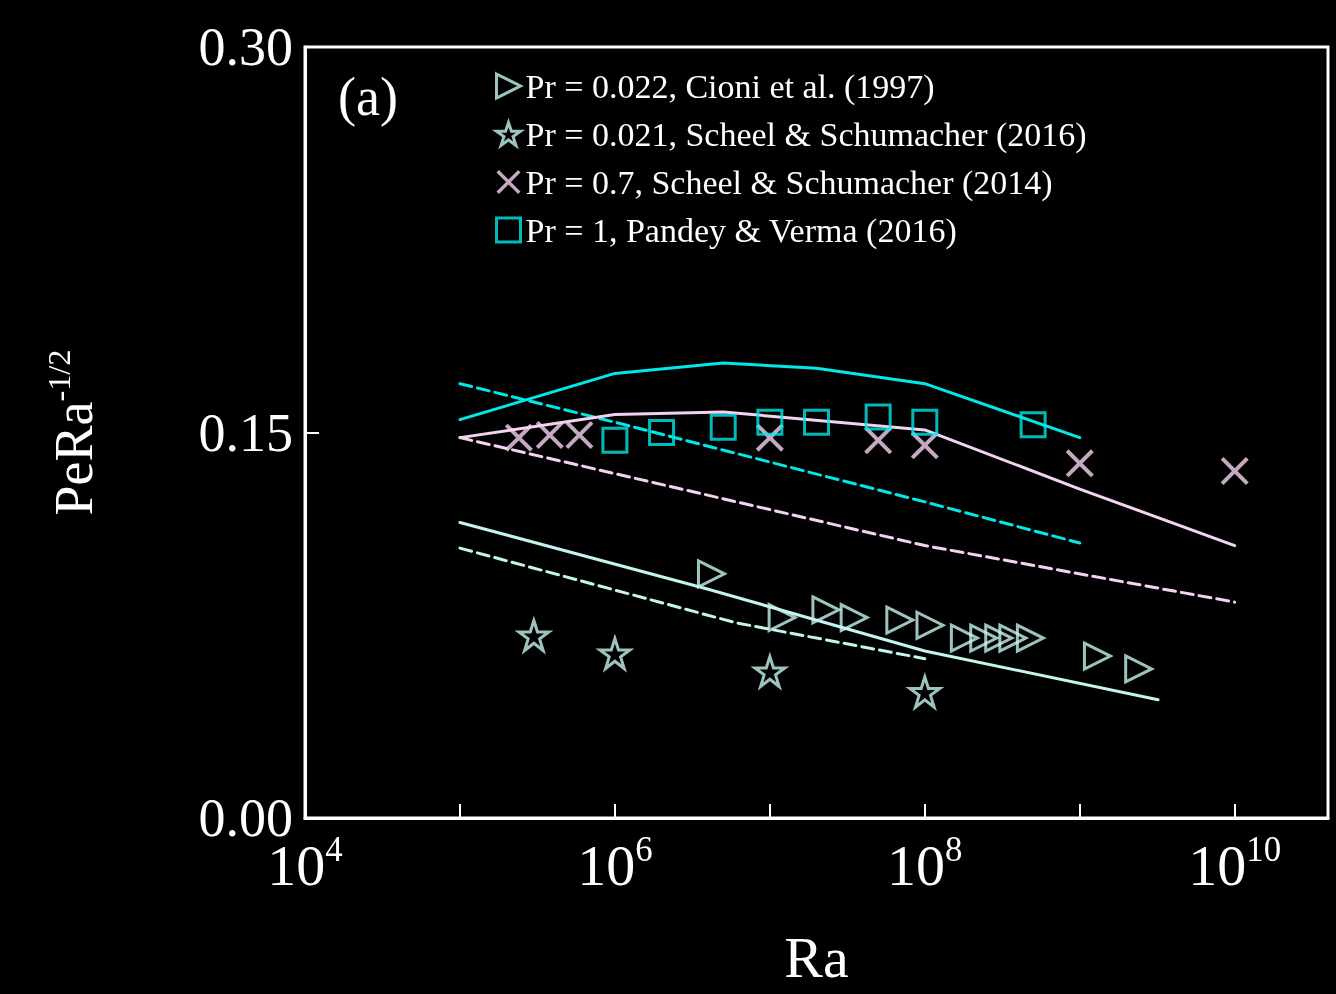 The height and width of the screenshot is (994, 1336). I want to click on legend-label: Pr = 0.021, Scheel & Schumacher (2016), so click(806, 134).